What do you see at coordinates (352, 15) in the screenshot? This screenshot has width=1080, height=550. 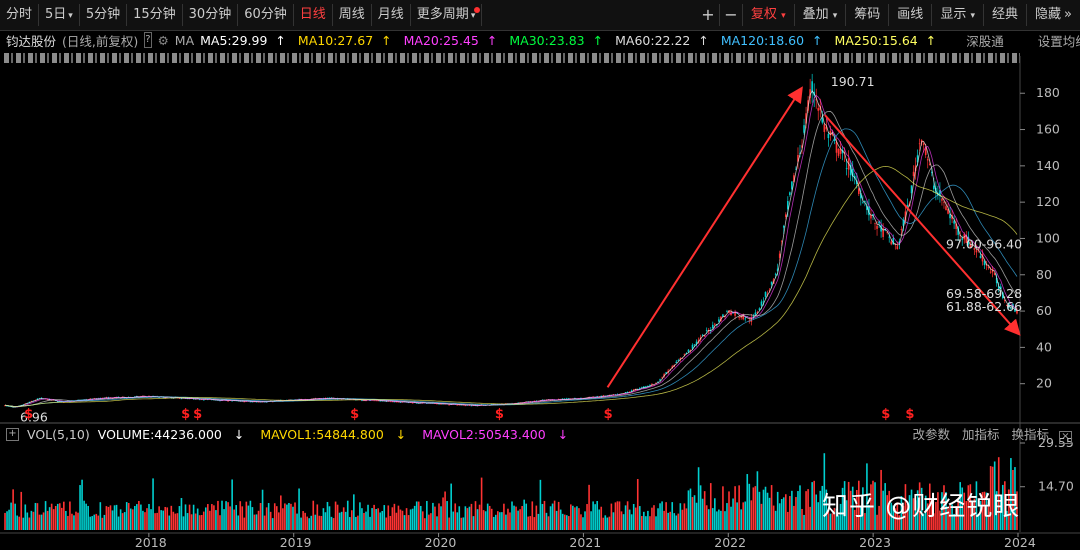 I see `period-tab-7: 周线` at bounding box center [352, 15].